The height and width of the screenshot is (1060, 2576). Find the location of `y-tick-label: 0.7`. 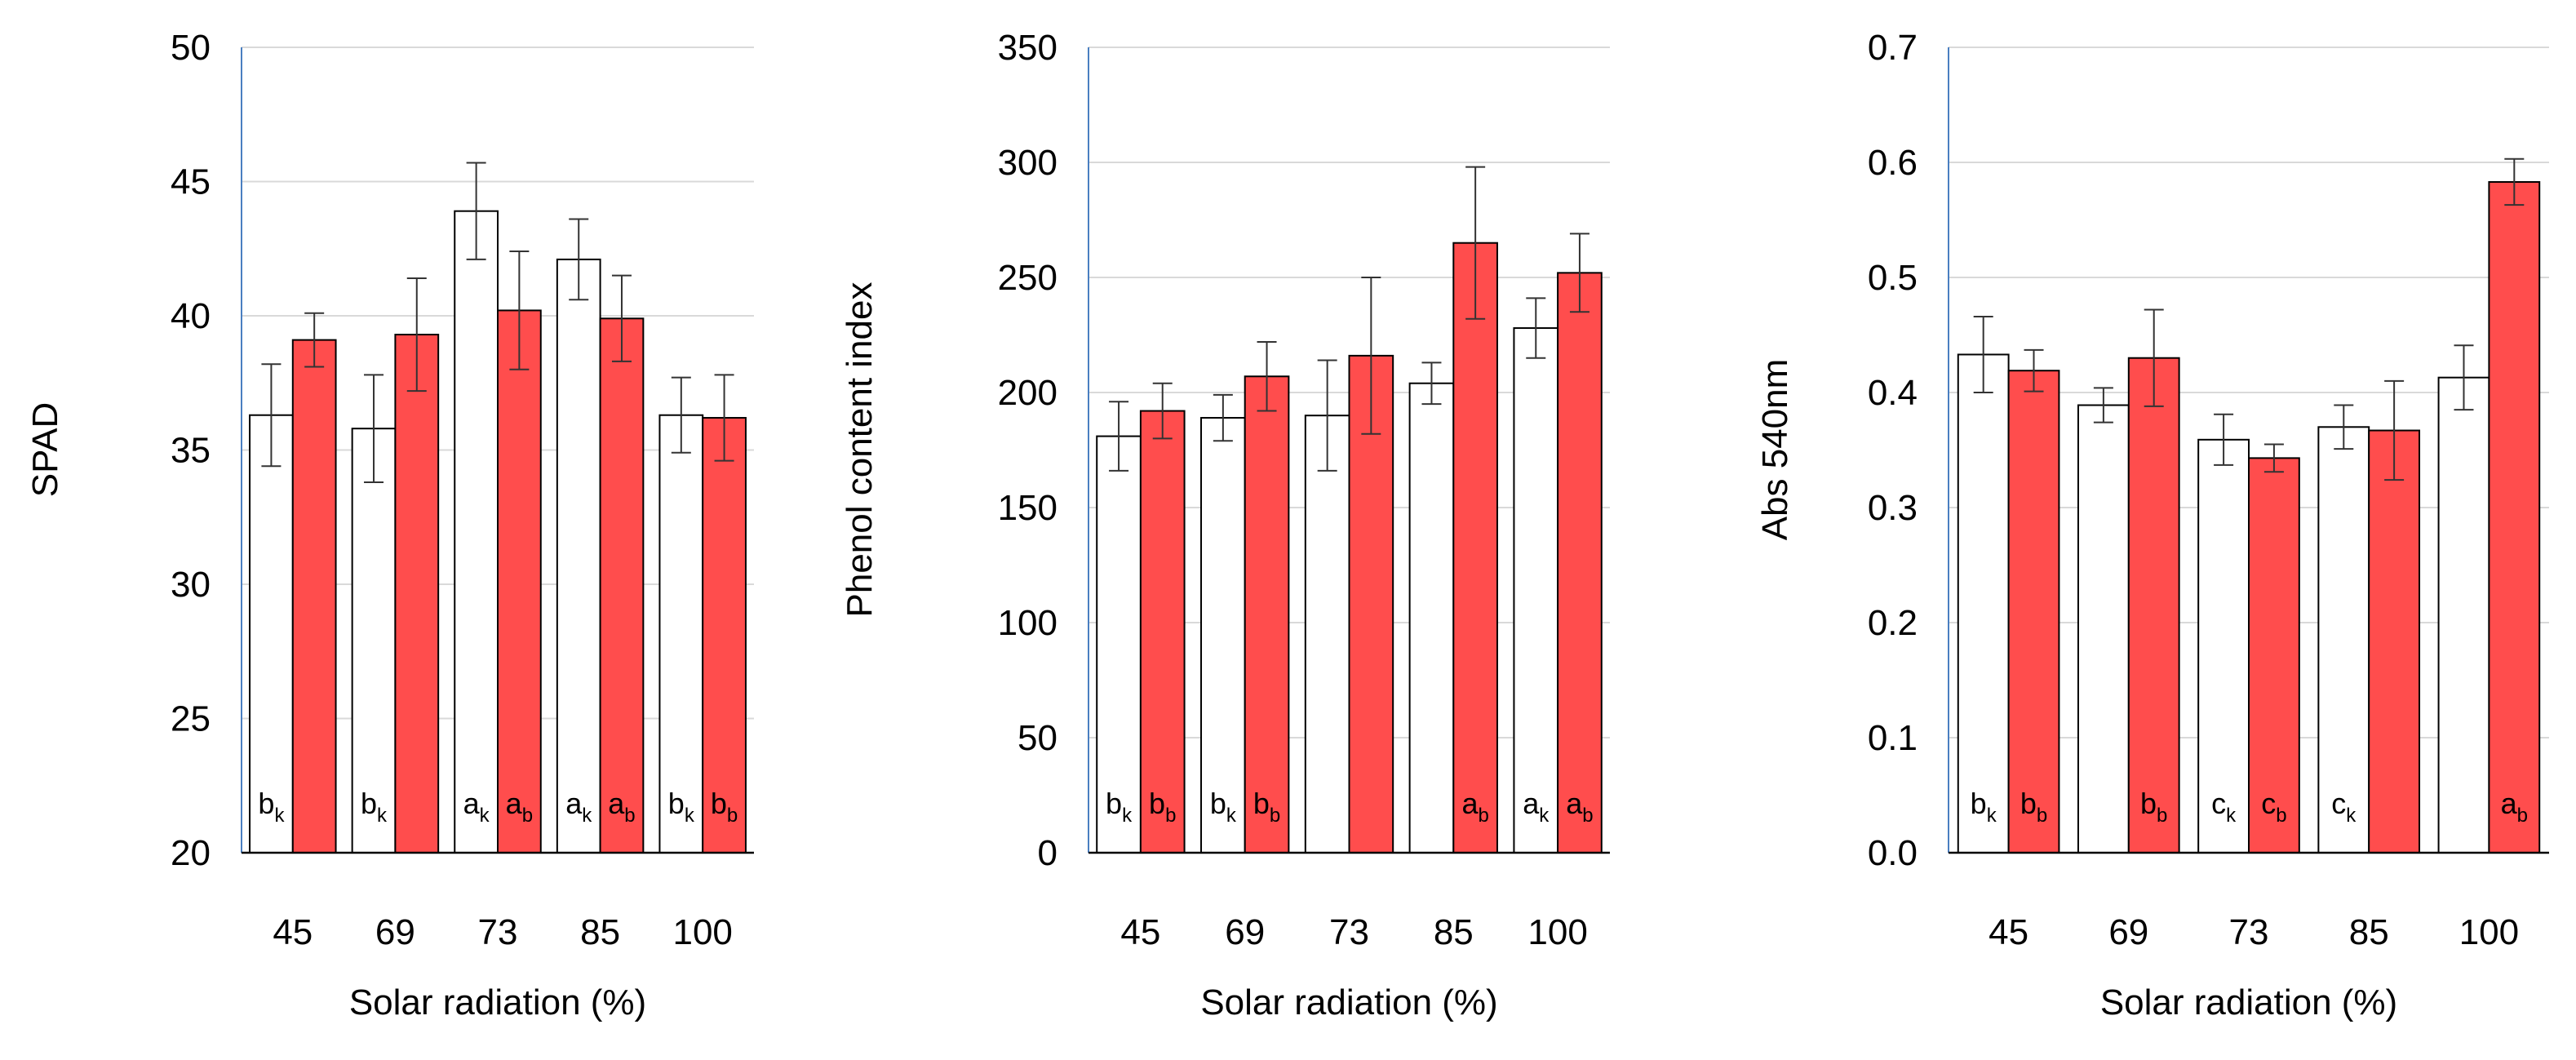

y-tick-label: 0.7 is located at coordinates (1893, 48).